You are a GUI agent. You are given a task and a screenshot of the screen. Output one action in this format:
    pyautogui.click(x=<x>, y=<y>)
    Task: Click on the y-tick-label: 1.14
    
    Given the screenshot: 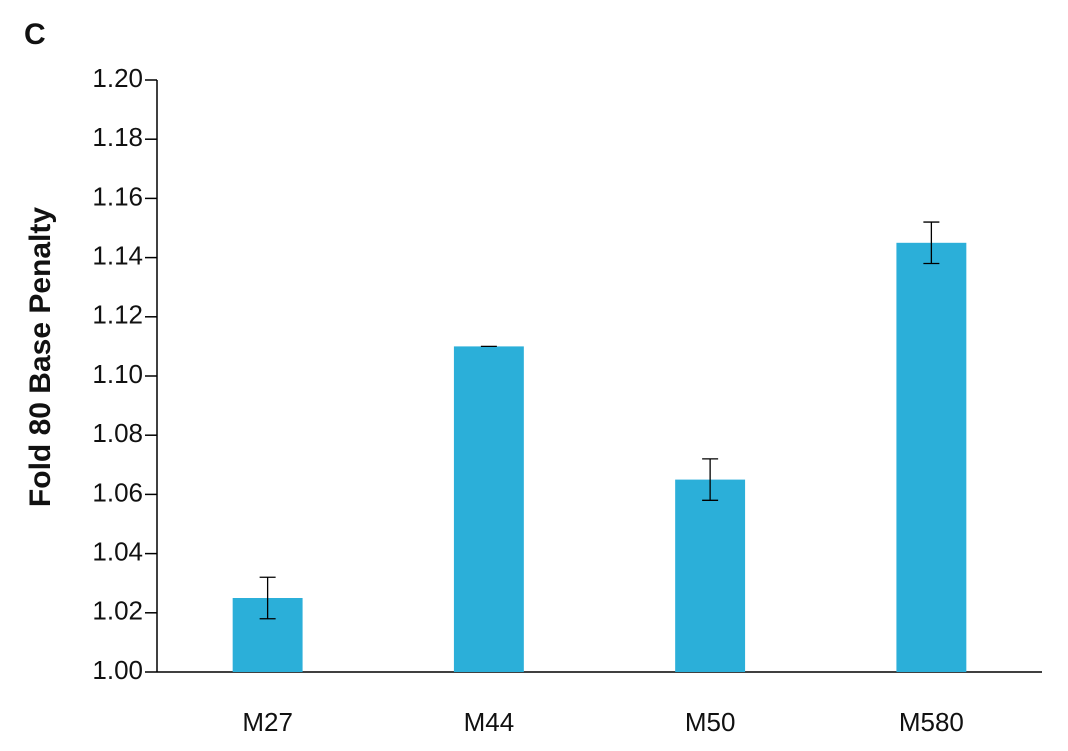 What is the action you would take?
    pyautogui.click(x=117, y=255)
    